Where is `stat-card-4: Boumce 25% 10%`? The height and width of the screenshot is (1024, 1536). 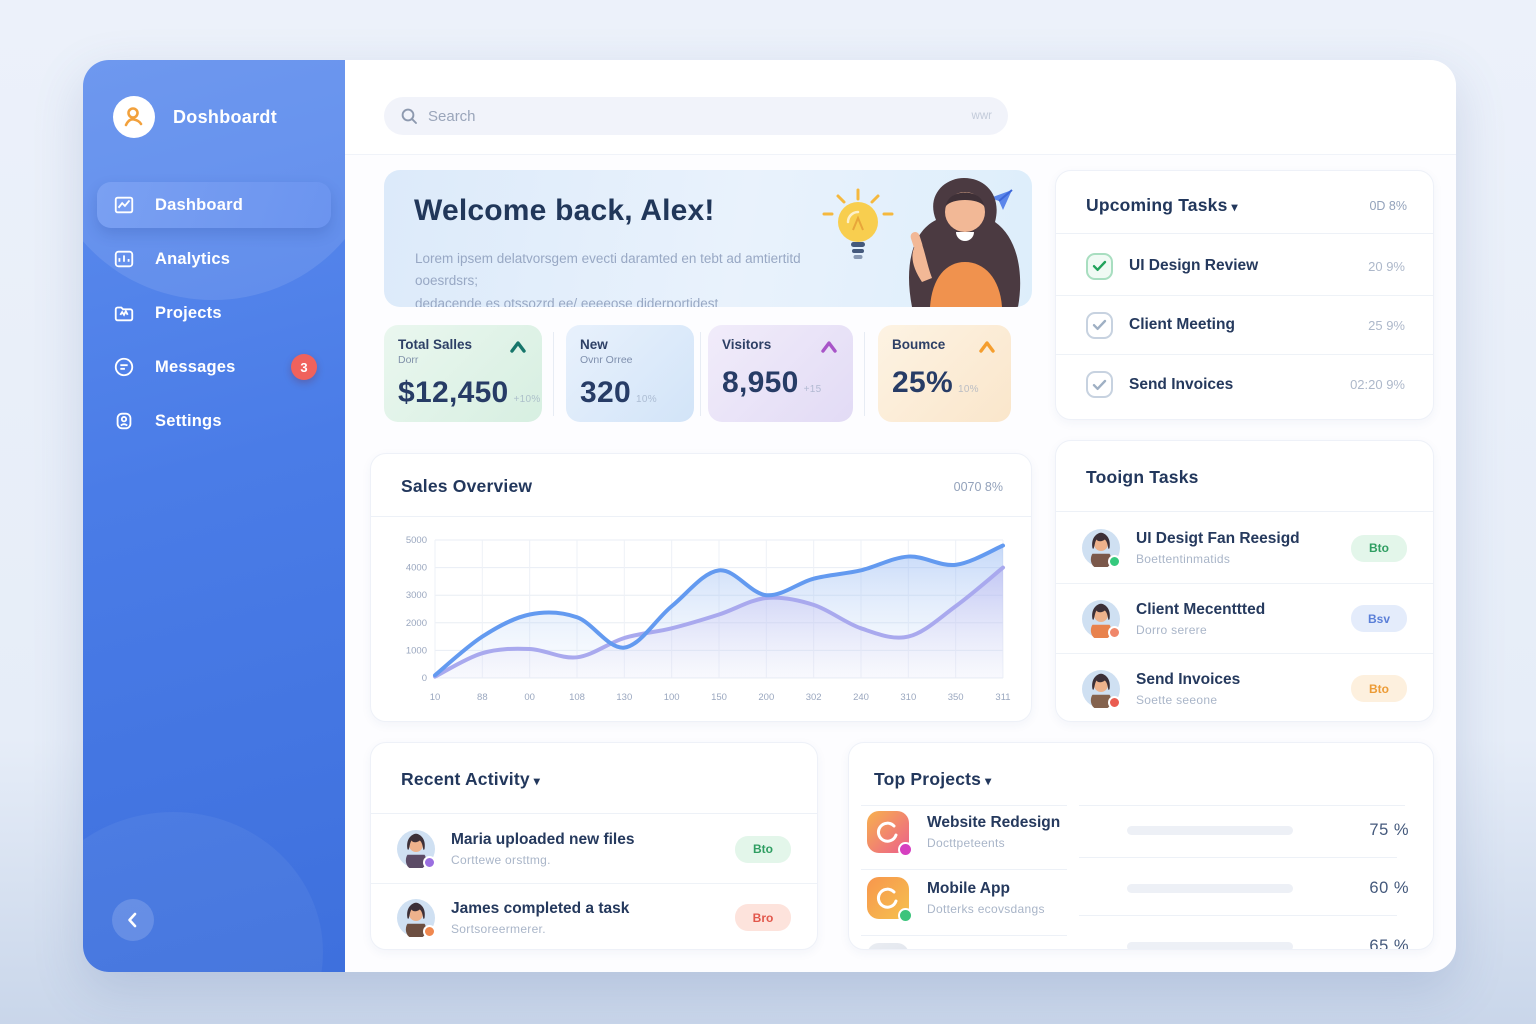
stat-card-4: Boumce 25% 10% is located at coordinates (944, 373).